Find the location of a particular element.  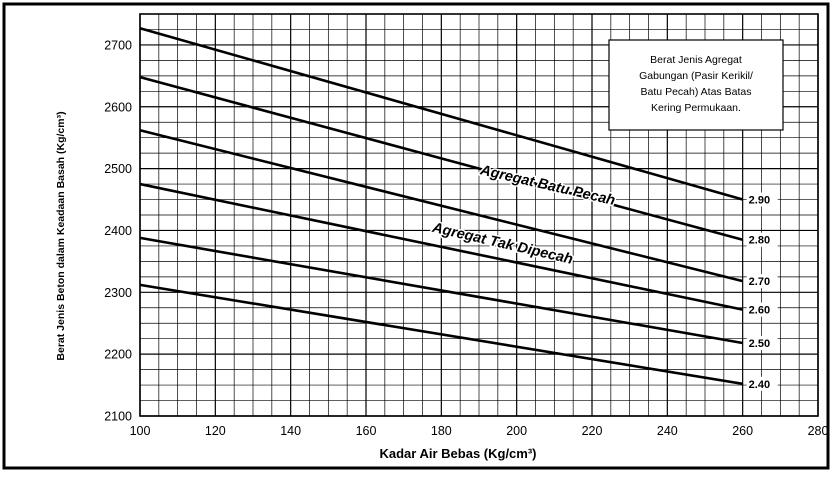

series-label-2-80: 2.80 is located at coordinates (759, 241).